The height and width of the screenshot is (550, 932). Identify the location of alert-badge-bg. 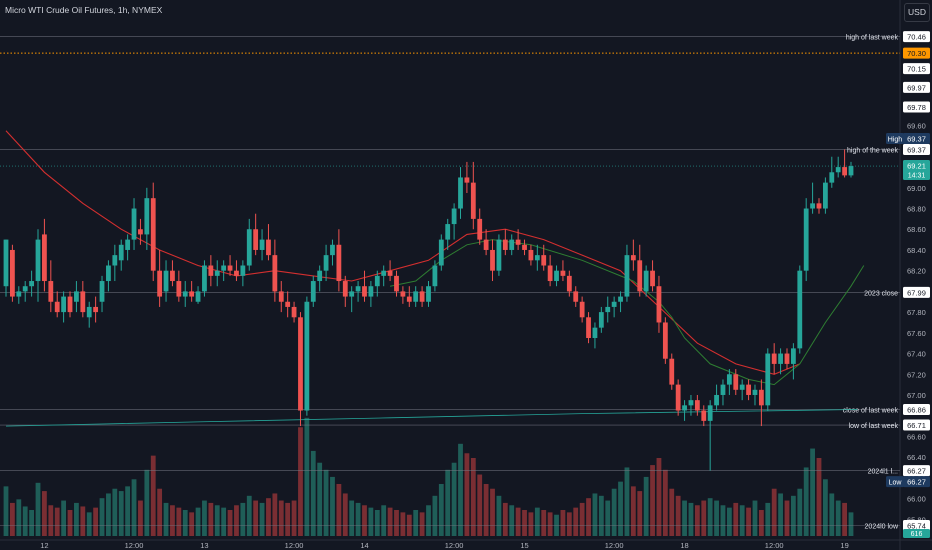
(916, 53).